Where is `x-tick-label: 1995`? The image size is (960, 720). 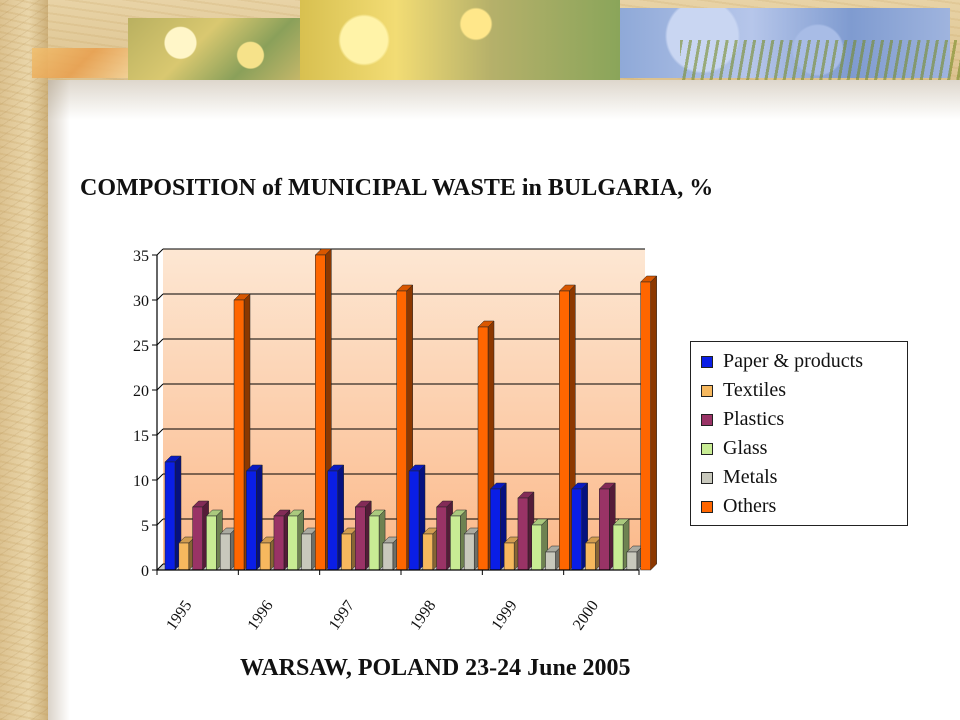
x-tick-label: 1995 is located at coordinates (179, 615).